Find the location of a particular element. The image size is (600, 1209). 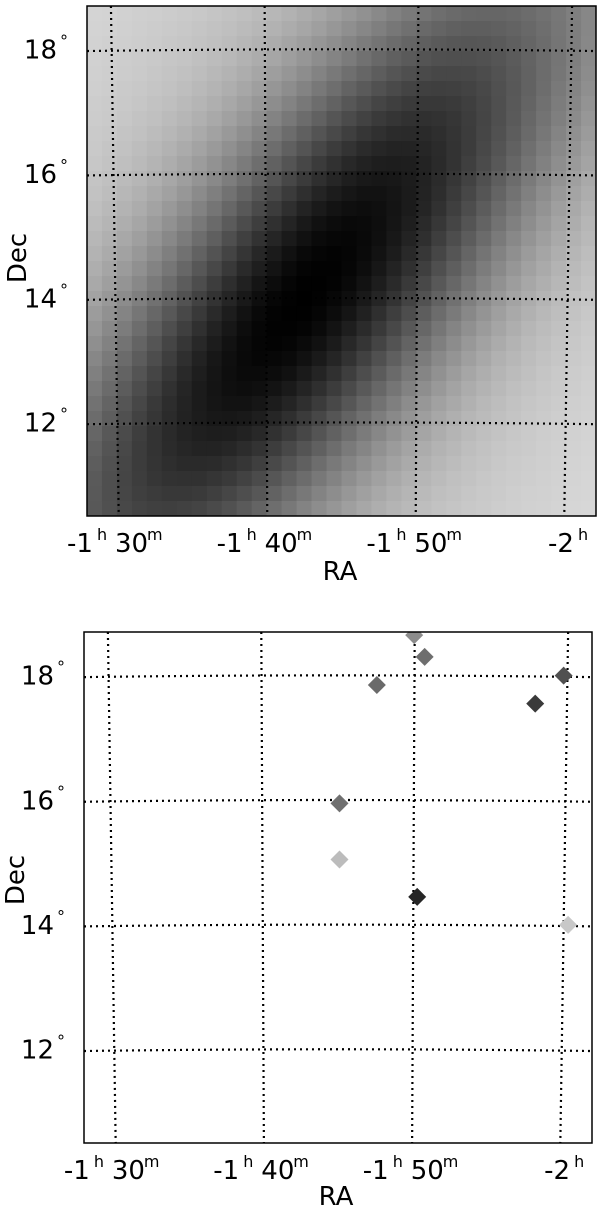

dec-gridline is located at coordinates (338, 925).